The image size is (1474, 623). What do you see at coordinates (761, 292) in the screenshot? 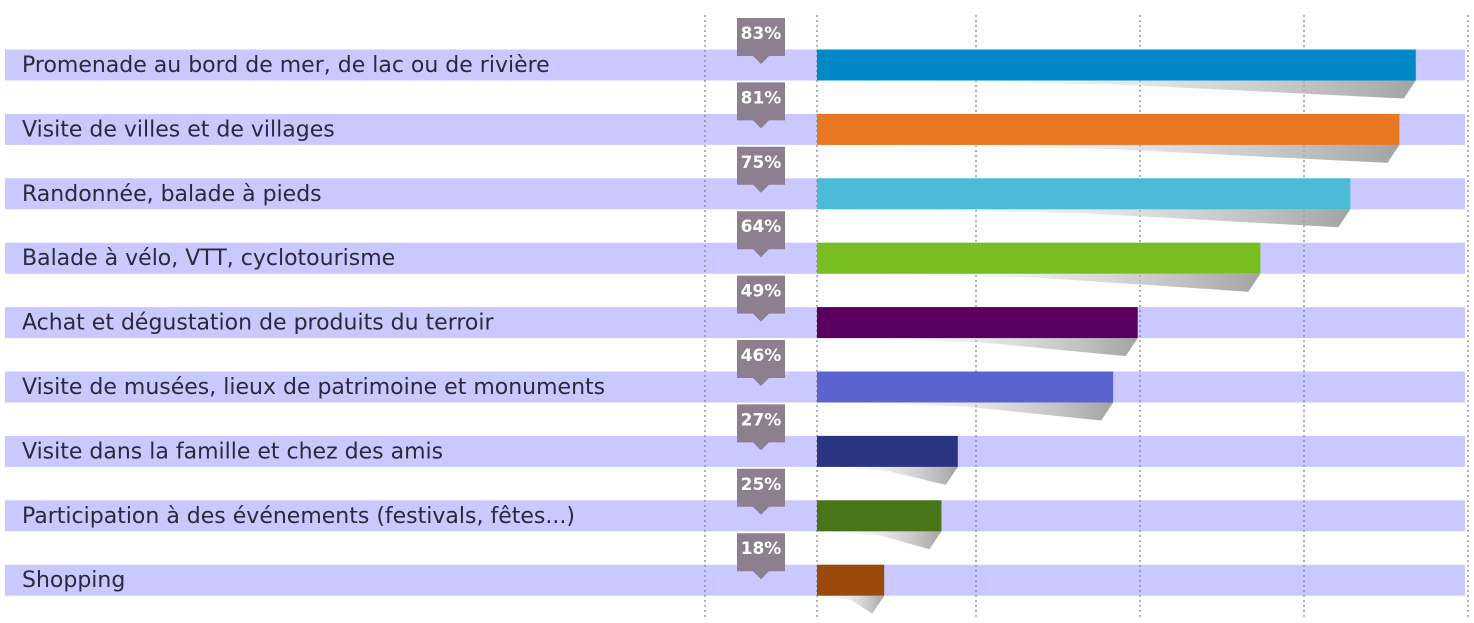
I see `value-label: 49%` at bounding box center [761, 292].